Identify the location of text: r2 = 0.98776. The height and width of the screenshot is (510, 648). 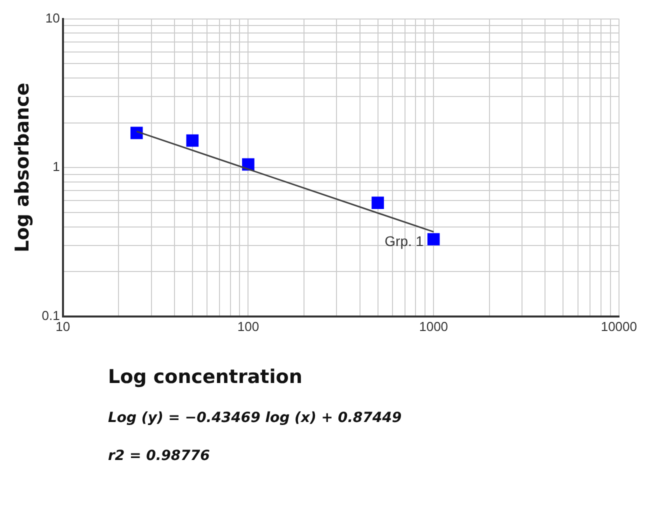
(159, 456).